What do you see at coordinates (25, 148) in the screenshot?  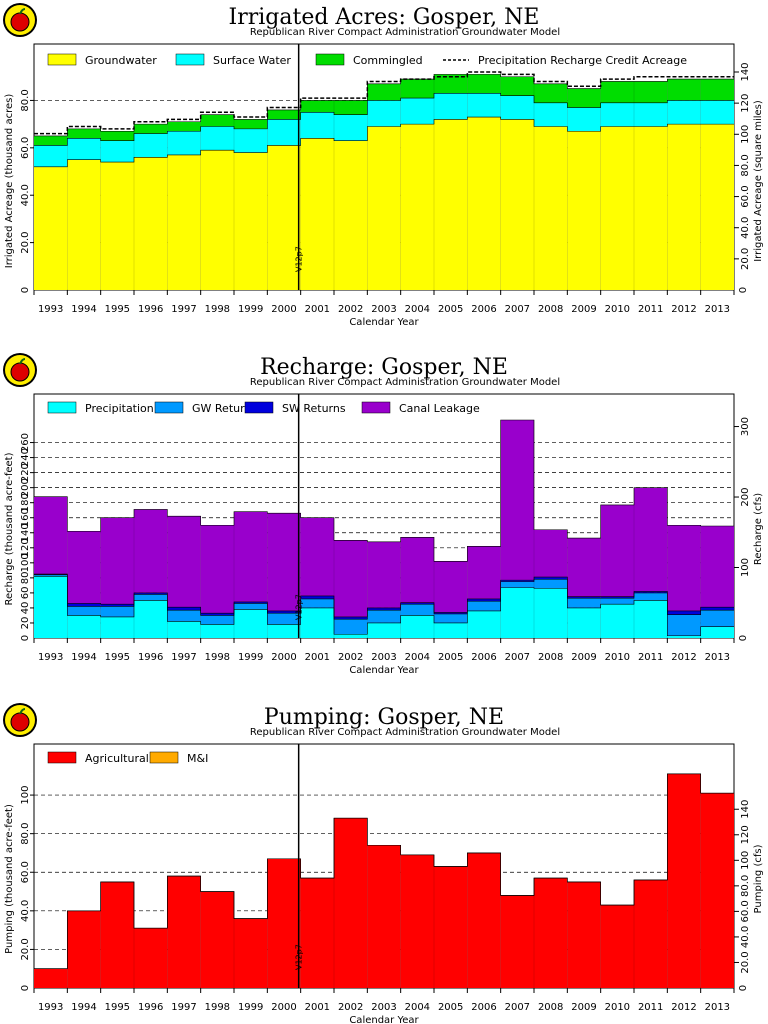 I see `y-tick-label: 60.0` at bounding box center [25, 148].